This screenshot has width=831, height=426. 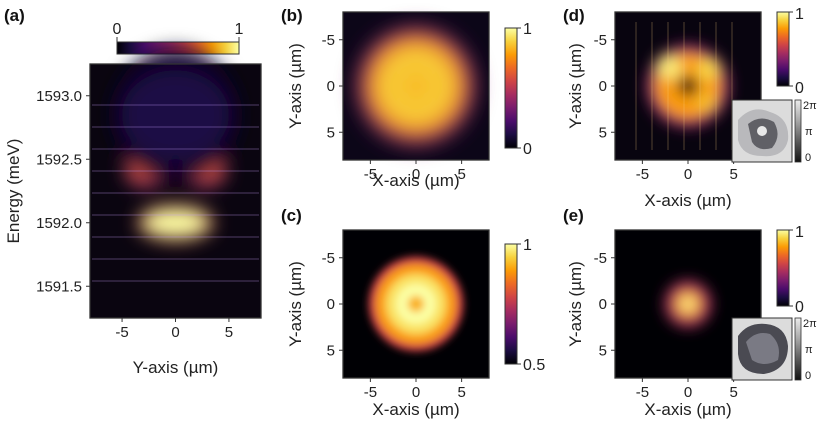 I want to click on phase-colorbar-d-label-0: 0, so click(x=808, y=158).